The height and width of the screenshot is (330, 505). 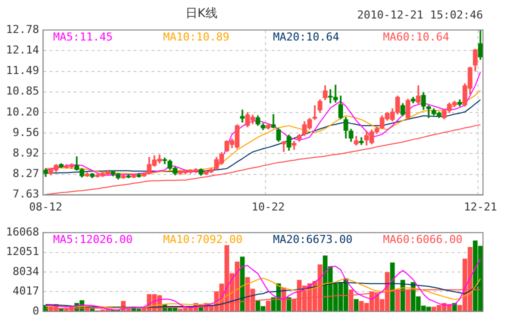 I want to click on text: MA60:6066.00, so click(x=423, y=239).